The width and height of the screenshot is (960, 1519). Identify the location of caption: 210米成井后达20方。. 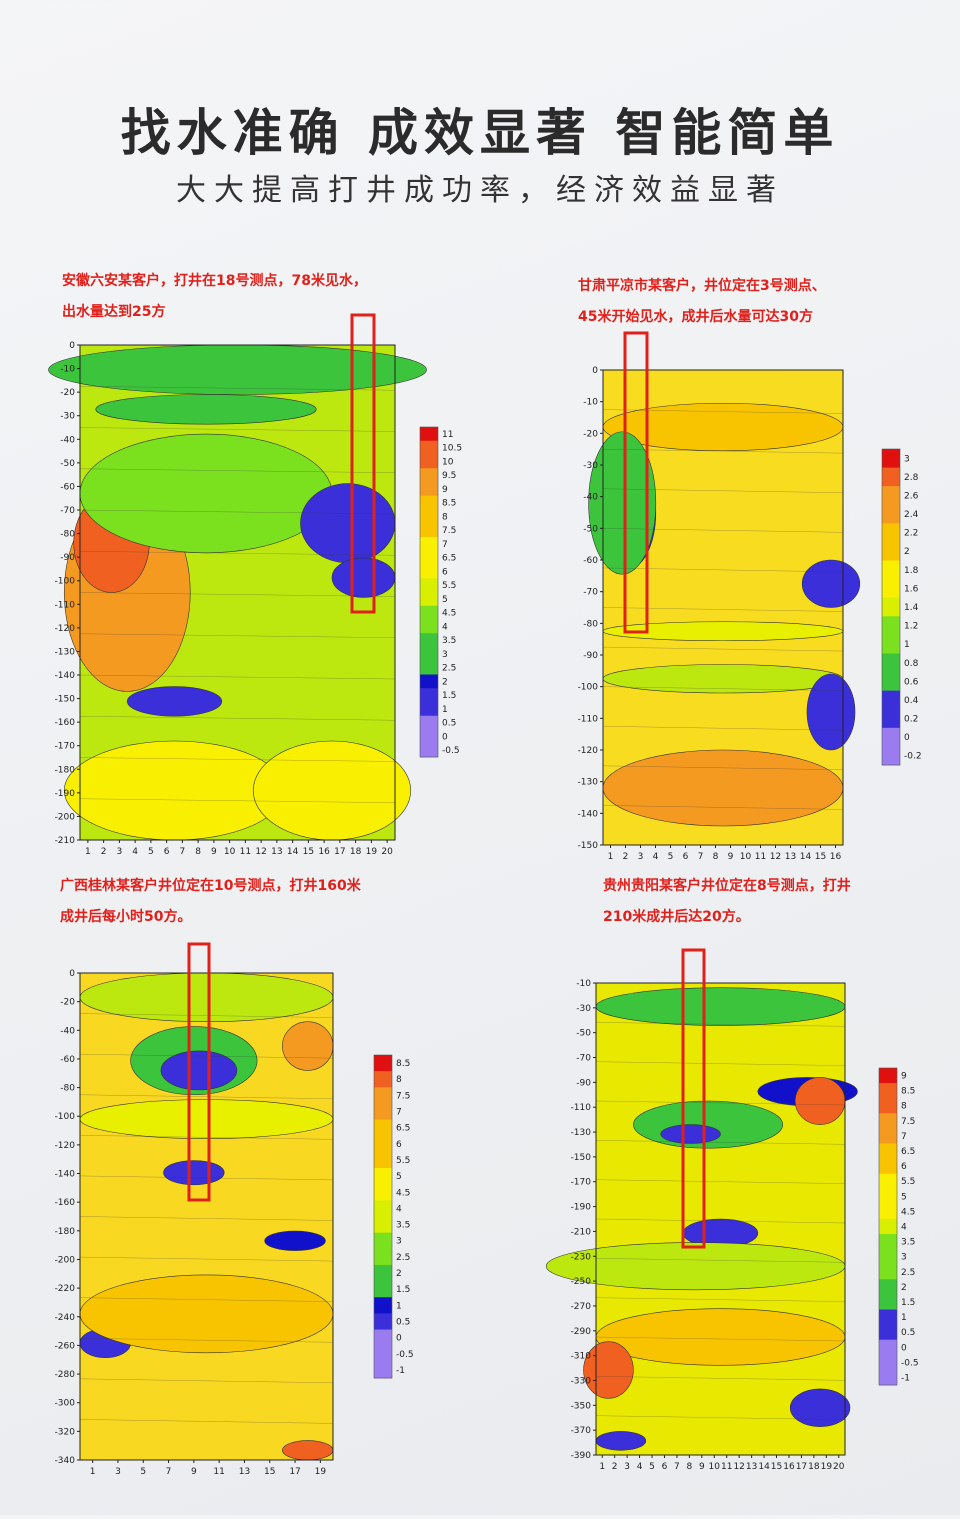
(676, 916).